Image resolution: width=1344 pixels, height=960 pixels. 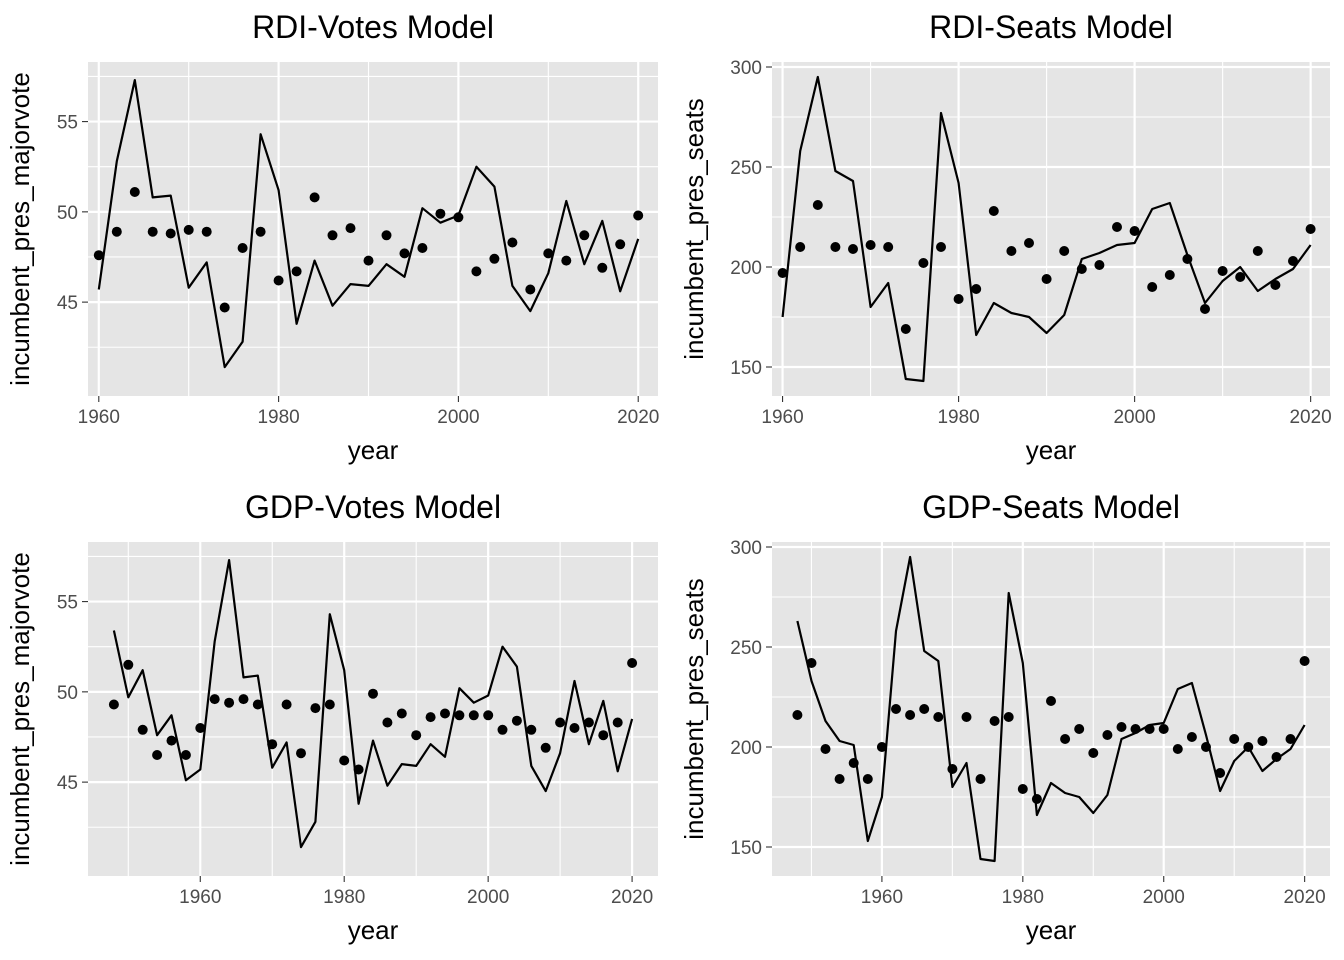 I want to click on y-tick-label: 50, so click(x=67, y=213).